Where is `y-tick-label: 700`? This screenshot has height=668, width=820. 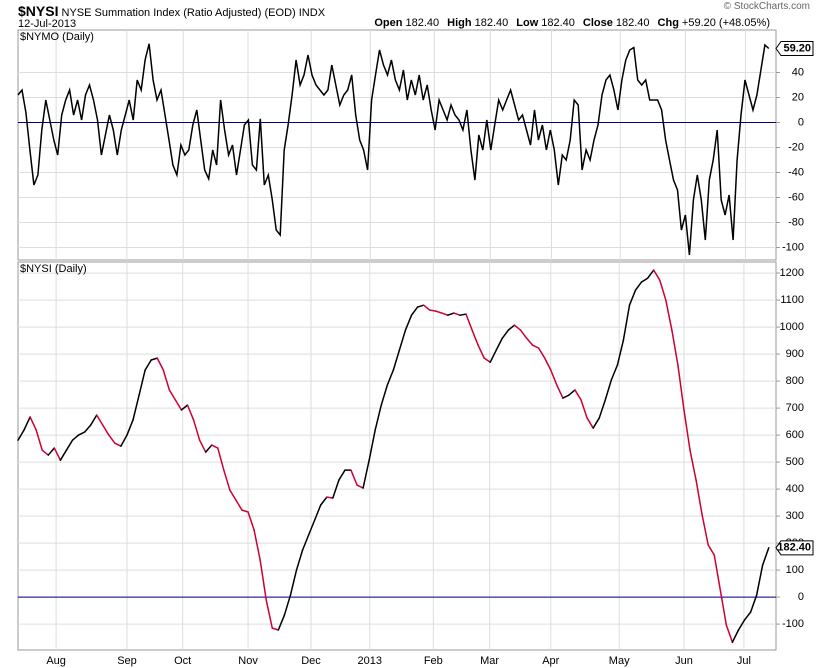 y-tick-label: 700 is located at coordinates (795, 408).